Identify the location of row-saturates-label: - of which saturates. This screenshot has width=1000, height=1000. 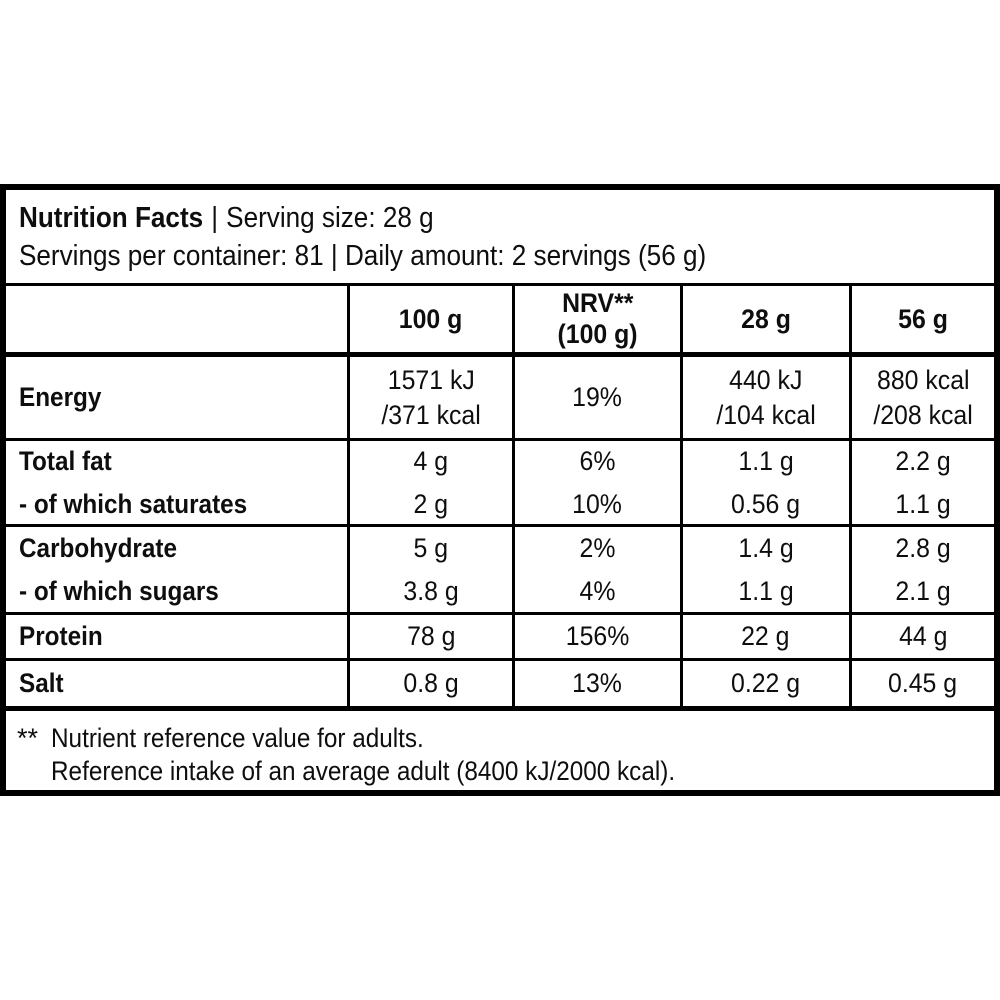
(133, 503).